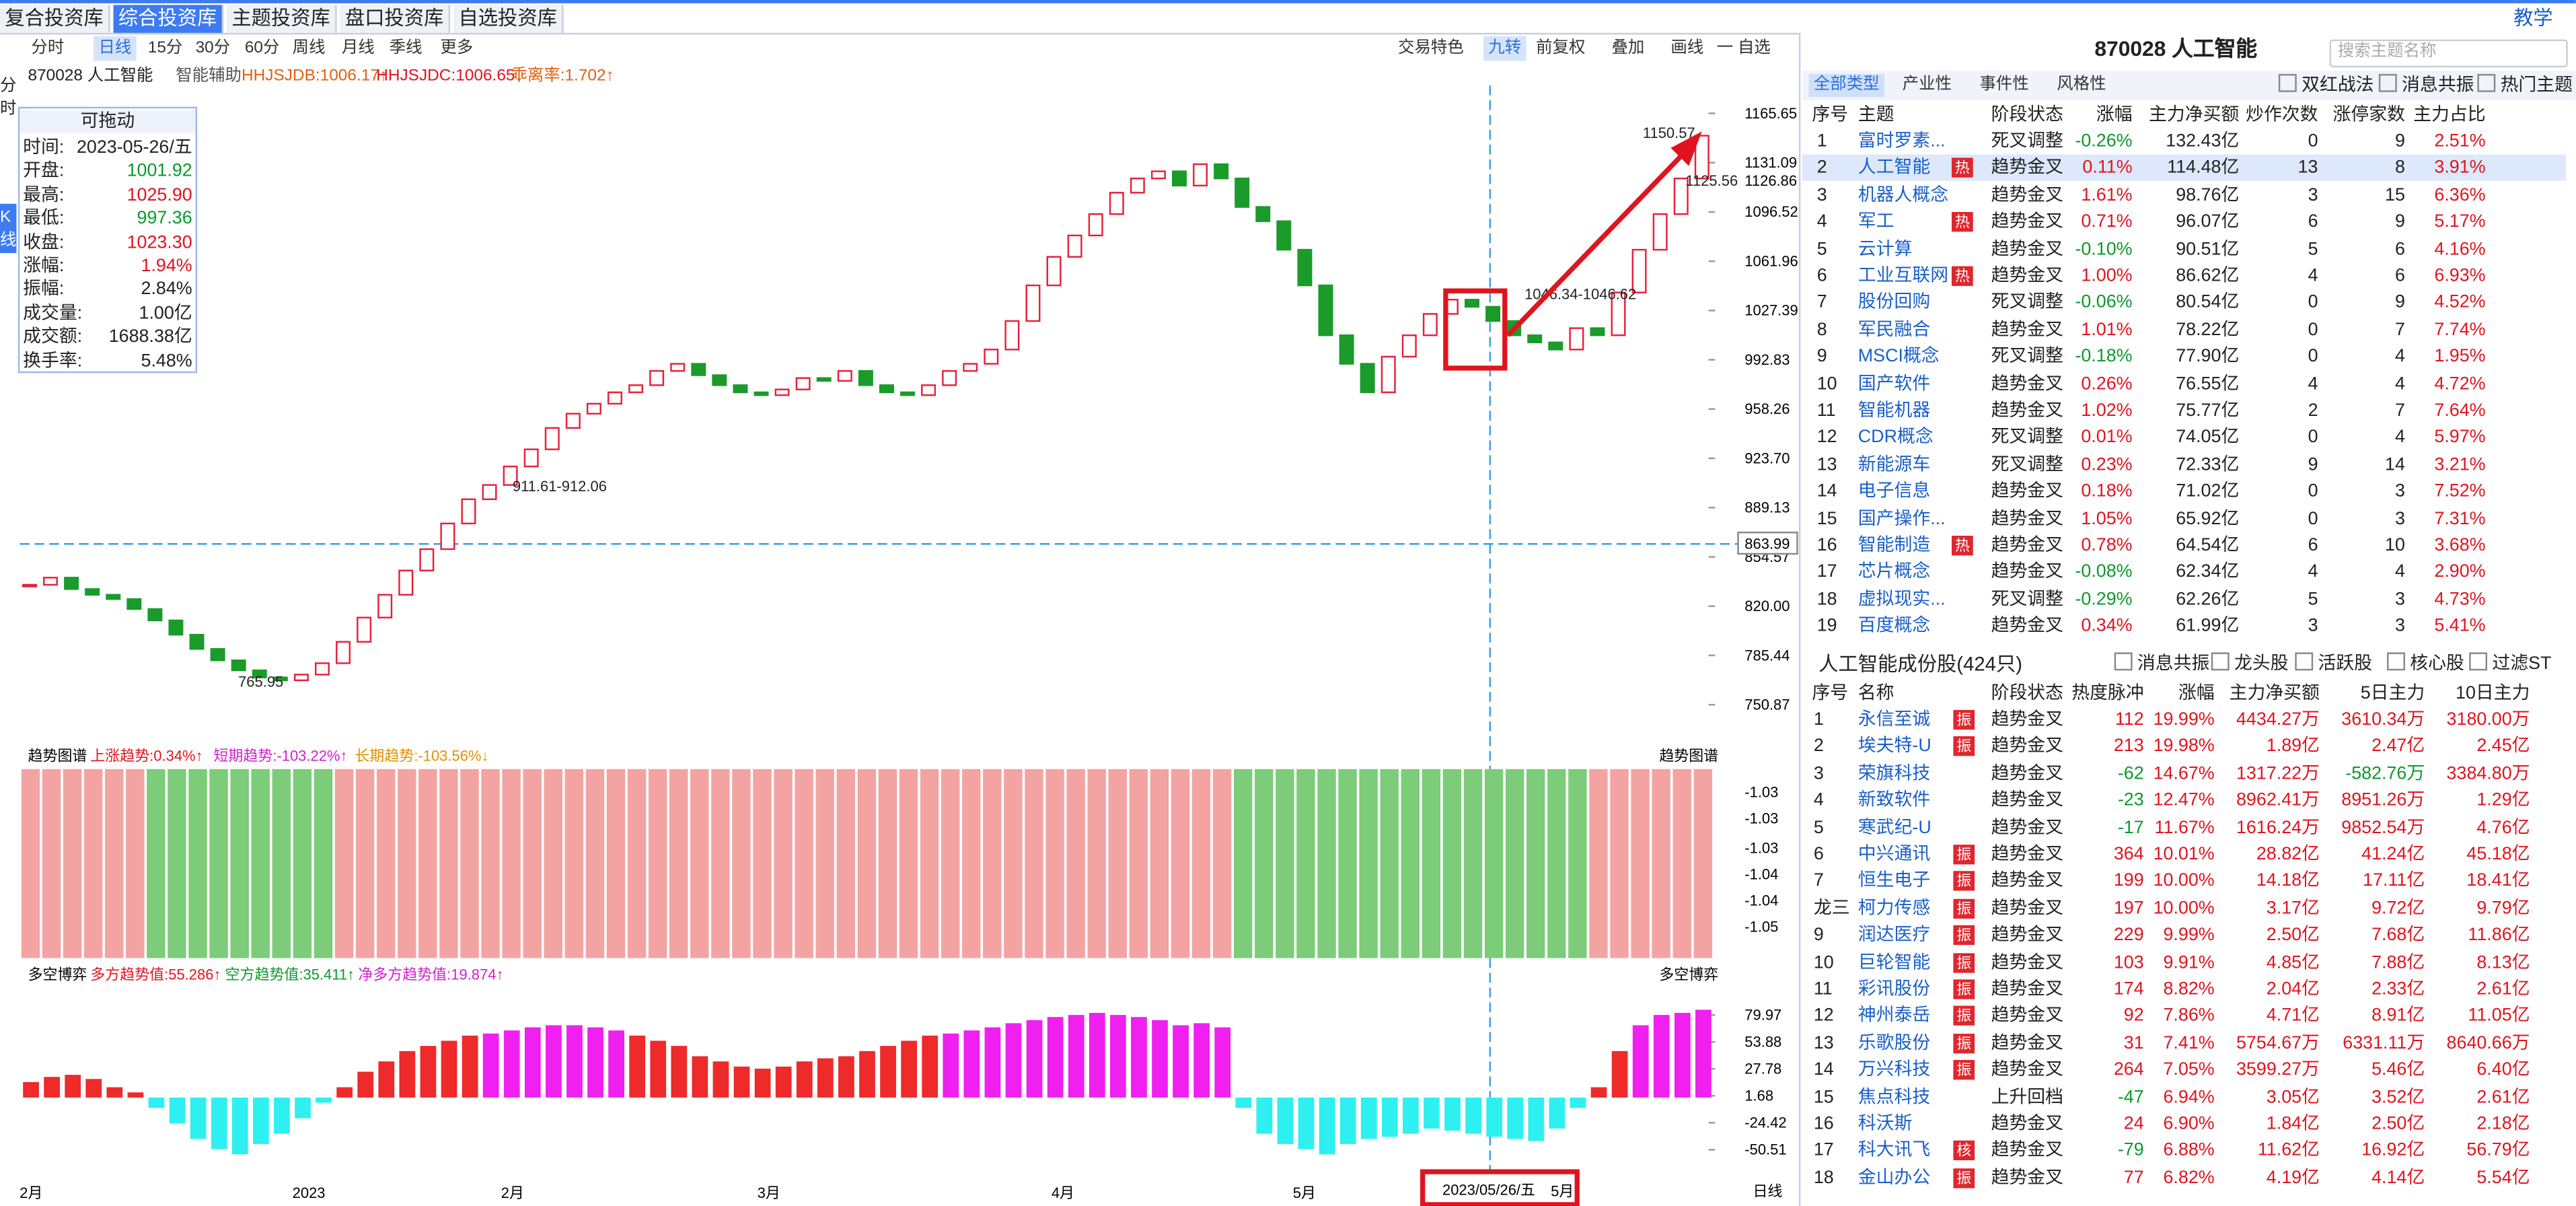 This screenshot has width=2576, height=1206. Describe the element at coordinates (358, 48) in the screenshot. I see `period-button: 月线` at that location.